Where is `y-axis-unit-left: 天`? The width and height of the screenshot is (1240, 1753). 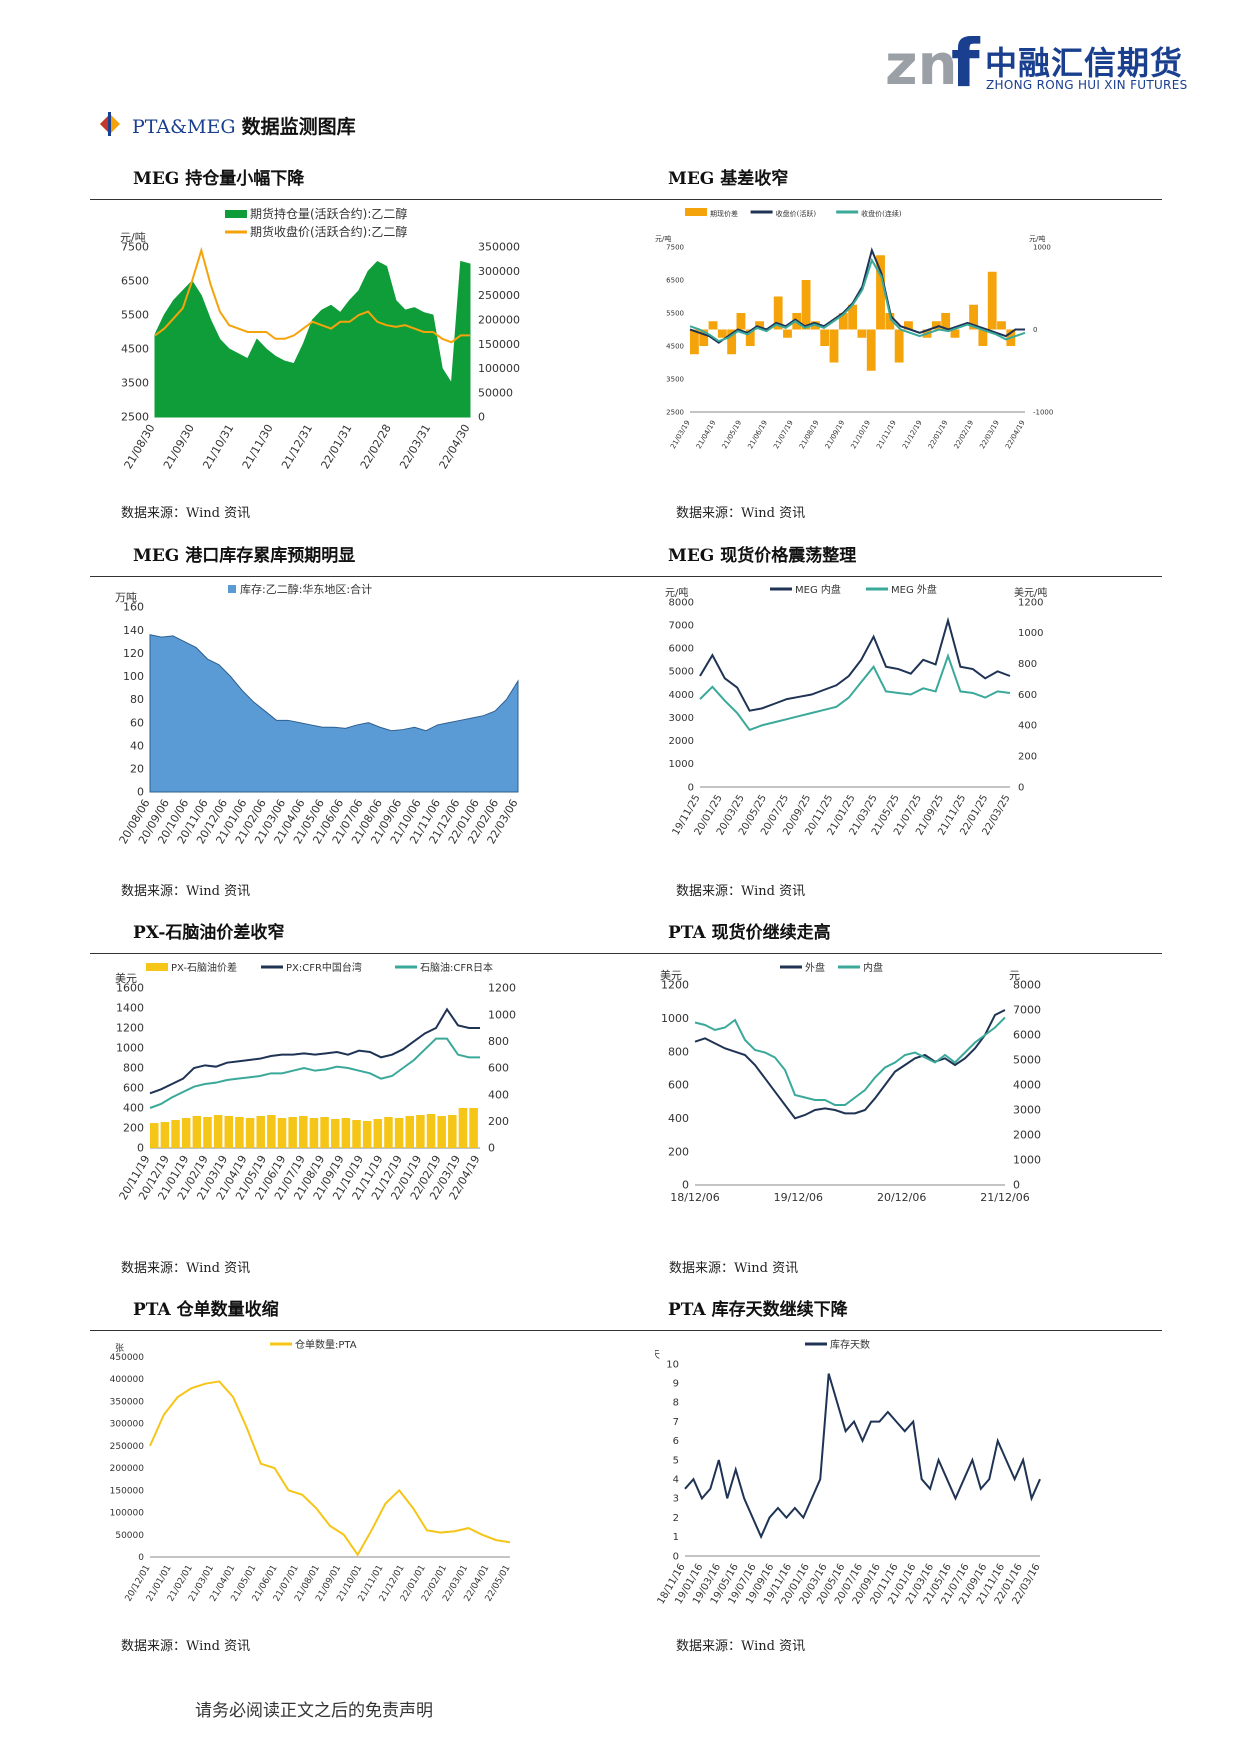
y-axis-unit-left: 天 is located at coordinates (657, 1355).